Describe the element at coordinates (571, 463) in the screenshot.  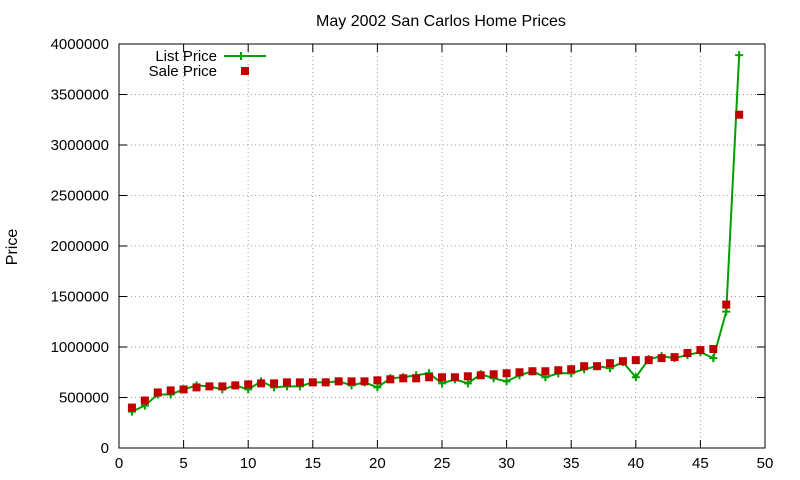
I see `x-tick-label: 35` at that location.